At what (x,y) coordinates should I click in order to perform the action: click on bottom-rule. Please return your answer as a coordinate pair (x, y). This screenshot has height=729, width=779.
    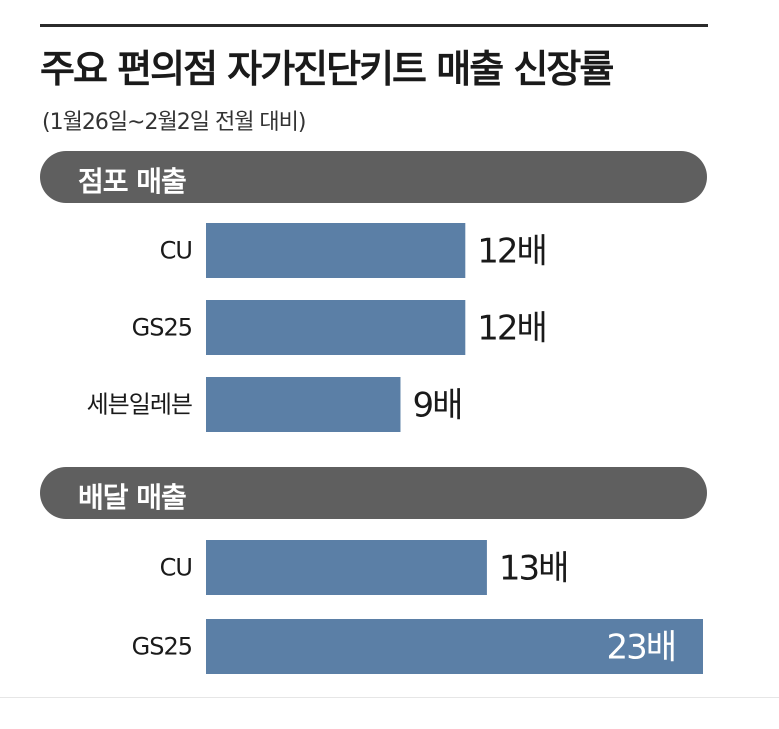
    Looking at the image, I should click on (389, 697).